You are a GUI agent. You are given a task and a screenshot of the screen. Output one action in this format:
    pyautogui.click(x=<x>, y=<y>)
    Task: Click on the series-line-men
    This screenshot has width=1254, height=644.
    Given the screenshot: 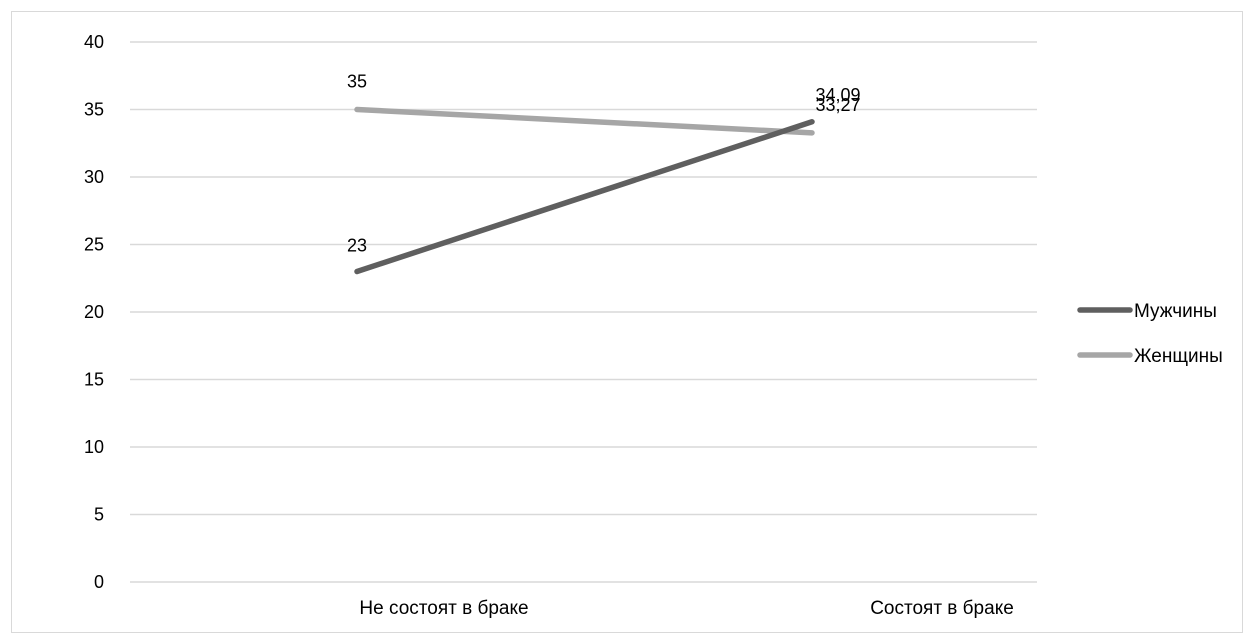 What is the action you would take?
    pyautogui.click(x=584, y=197)
    